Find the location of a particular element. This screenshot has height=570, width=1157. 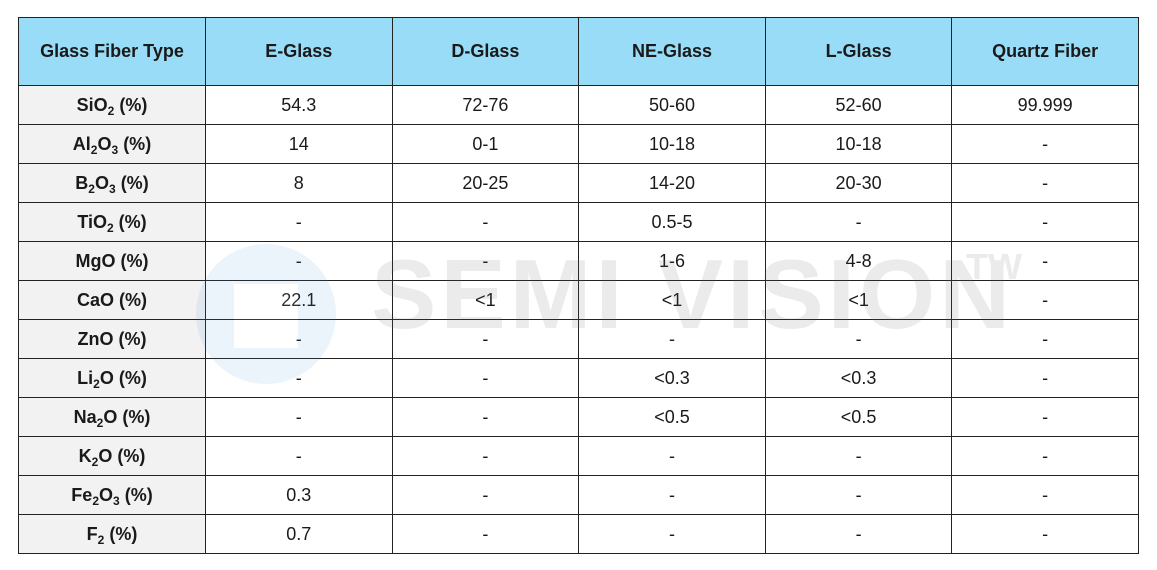

row-label: ZnO (%) is located at coordinates (112, 339).